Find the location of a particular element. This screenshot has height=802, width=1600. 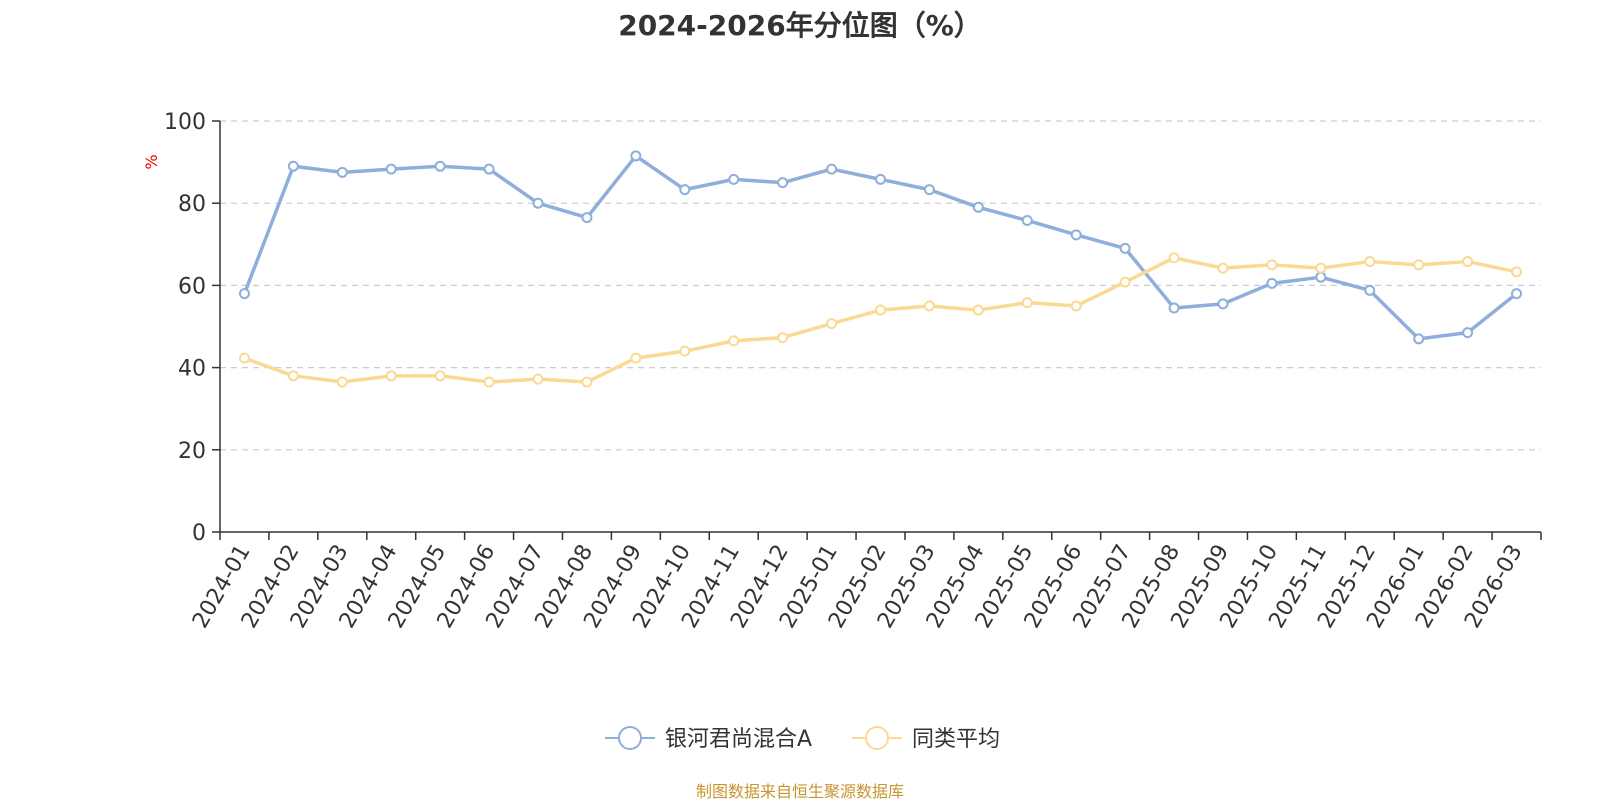

source-note: 制图数据来自恒生聚源数据库 is located at coordinates (799, 791).